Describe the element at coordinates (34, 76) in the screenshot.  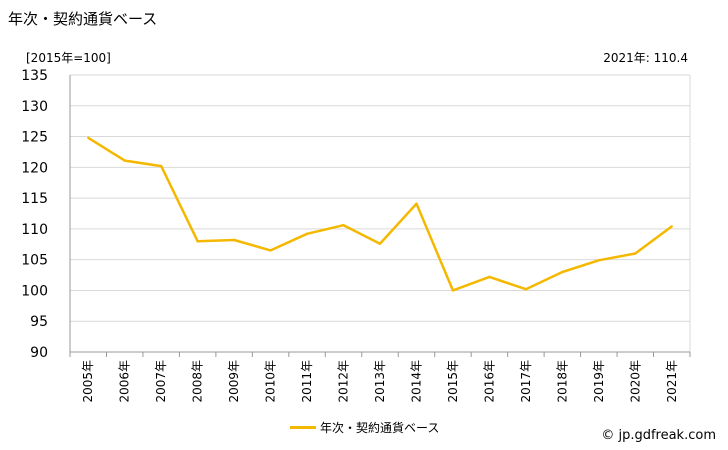
I see `y-tick-label: 135` at that location.